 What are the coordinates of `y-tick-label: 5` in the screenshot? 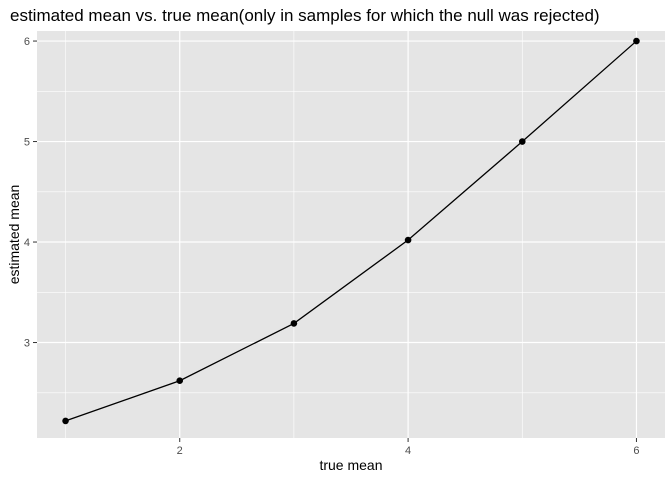 It's located at (27, 143).